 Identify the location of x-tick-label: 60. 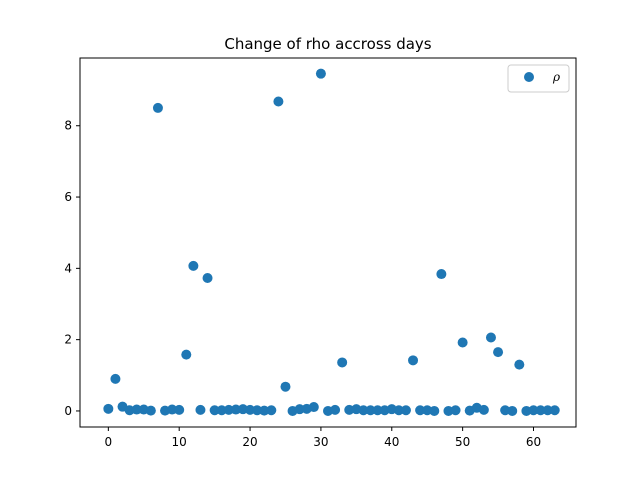
(533, 442).